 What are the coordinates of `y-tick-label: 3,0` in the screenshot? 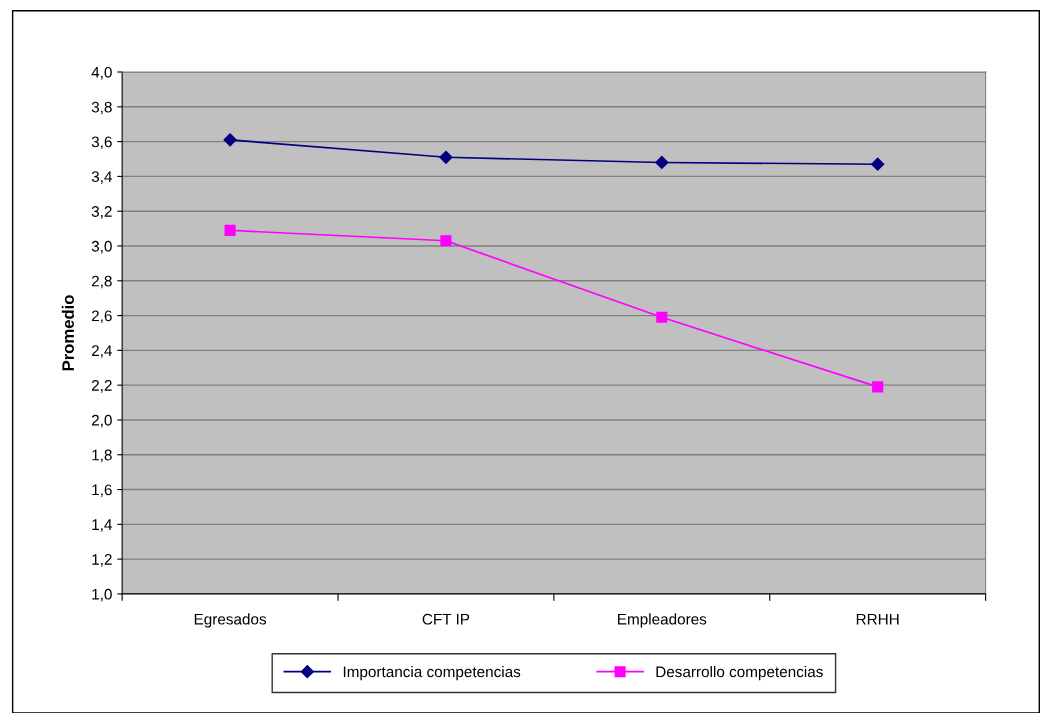 It's located at (101, 247).